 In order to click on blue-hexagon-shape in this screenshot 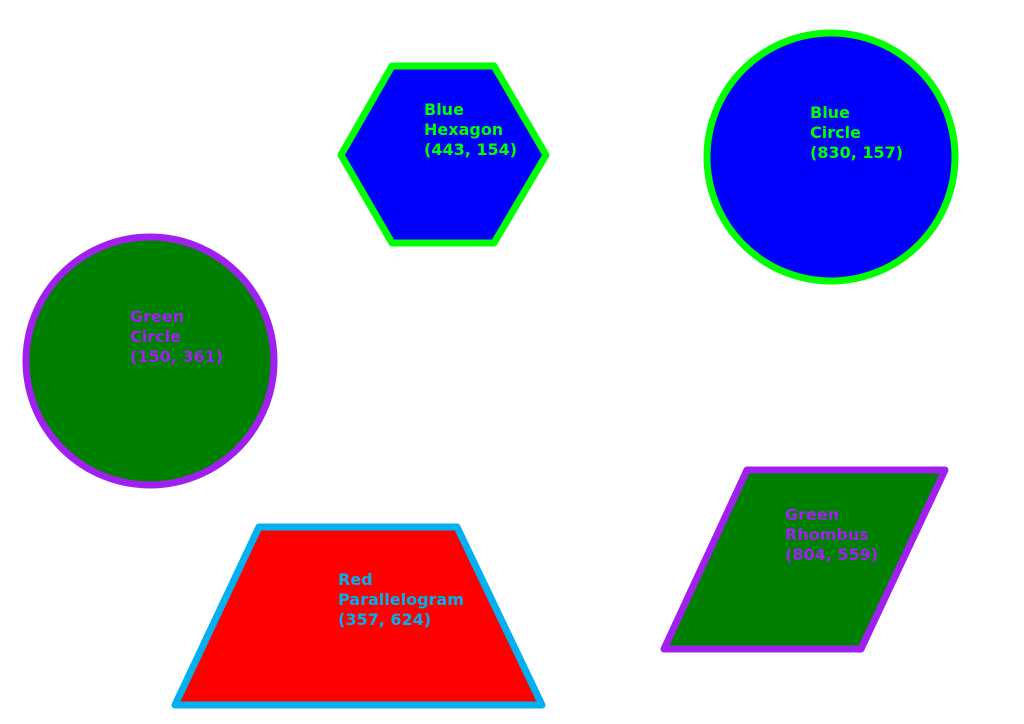, I will do `click(443, 154)`.